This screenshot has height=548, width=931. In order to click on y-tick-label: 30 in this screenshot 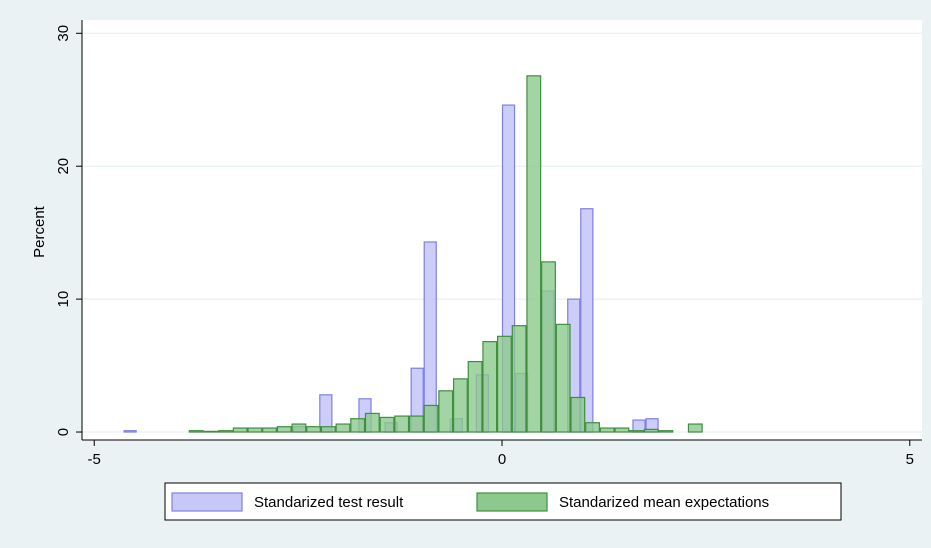, I will do `click(63, 33)`.